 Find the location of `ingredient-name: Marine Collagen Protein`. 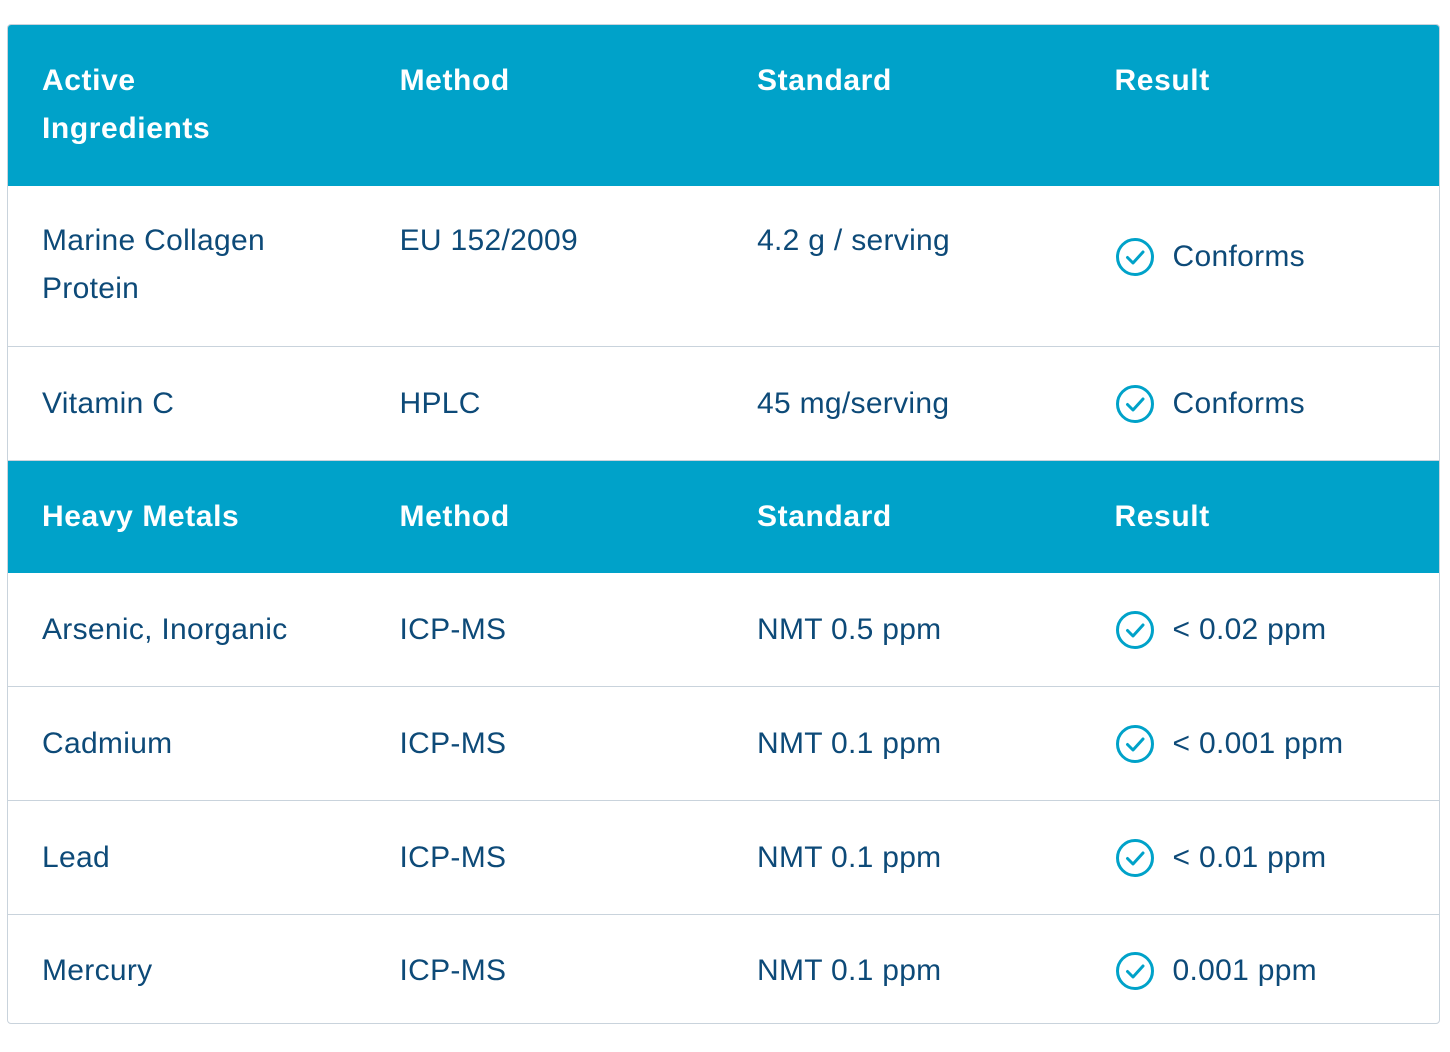

ingredient-name: Marine Collagen Protein is located at coordinates (153, 264).